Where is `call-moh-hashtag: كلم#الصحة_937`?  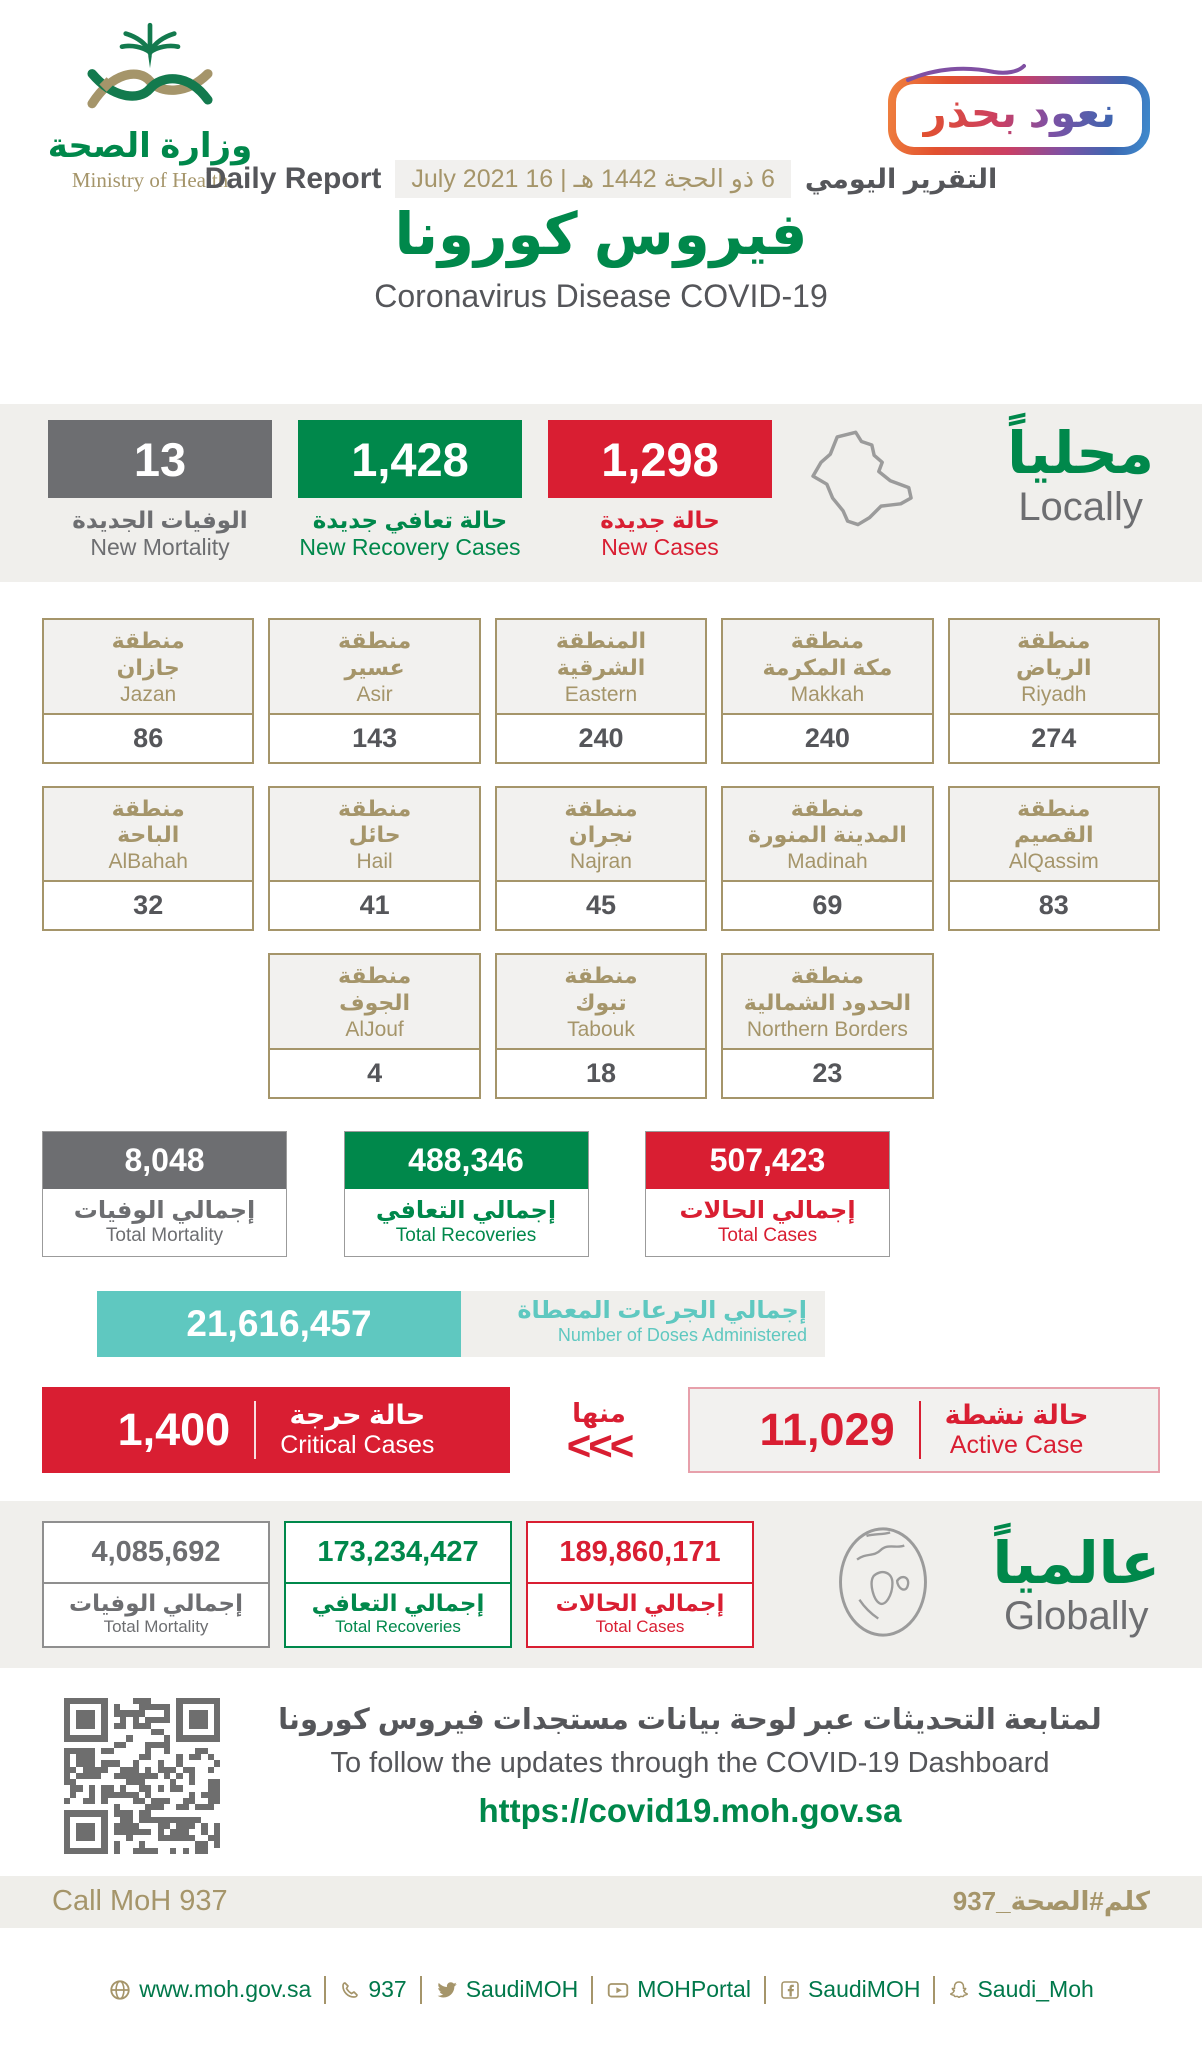 call-moh-hashtag: كلم#الصحة_937 is located at coordinates (1051, 1901).